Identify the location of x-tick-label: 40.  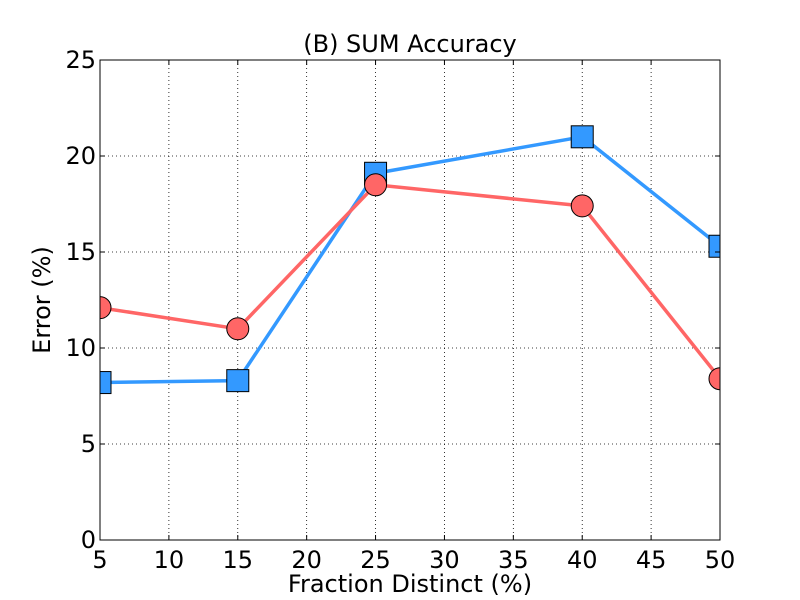
(582, 560).